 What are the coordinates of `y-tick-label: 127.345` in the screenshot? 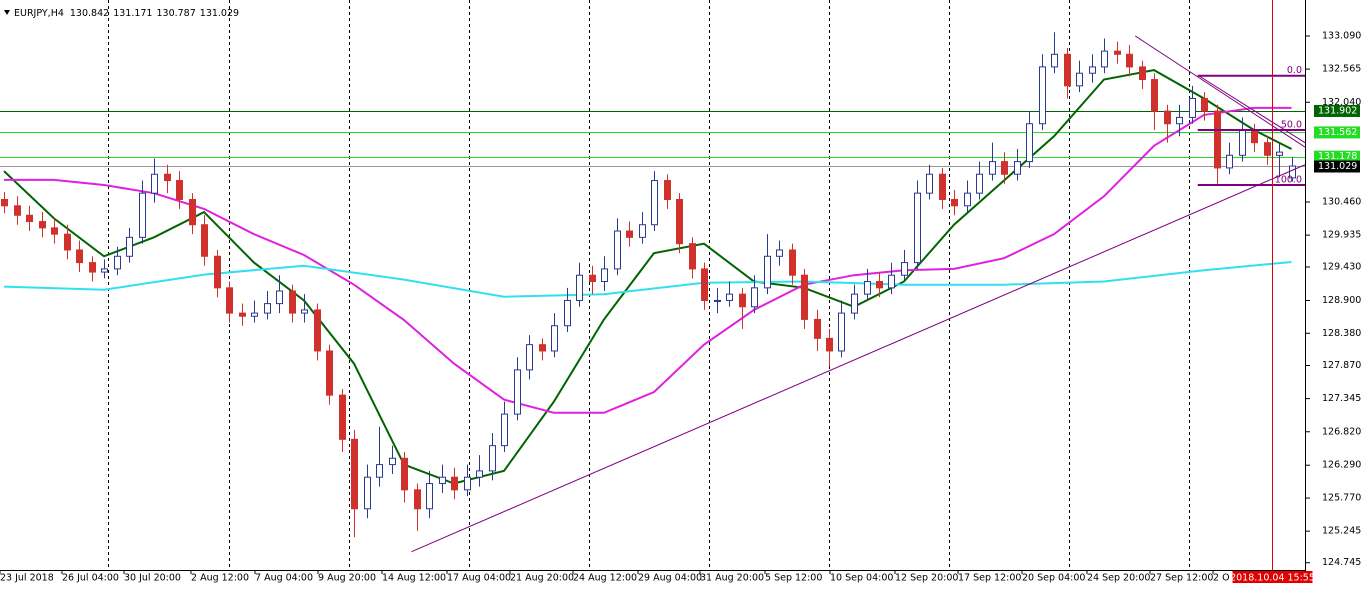 It's located at (1341, 398).